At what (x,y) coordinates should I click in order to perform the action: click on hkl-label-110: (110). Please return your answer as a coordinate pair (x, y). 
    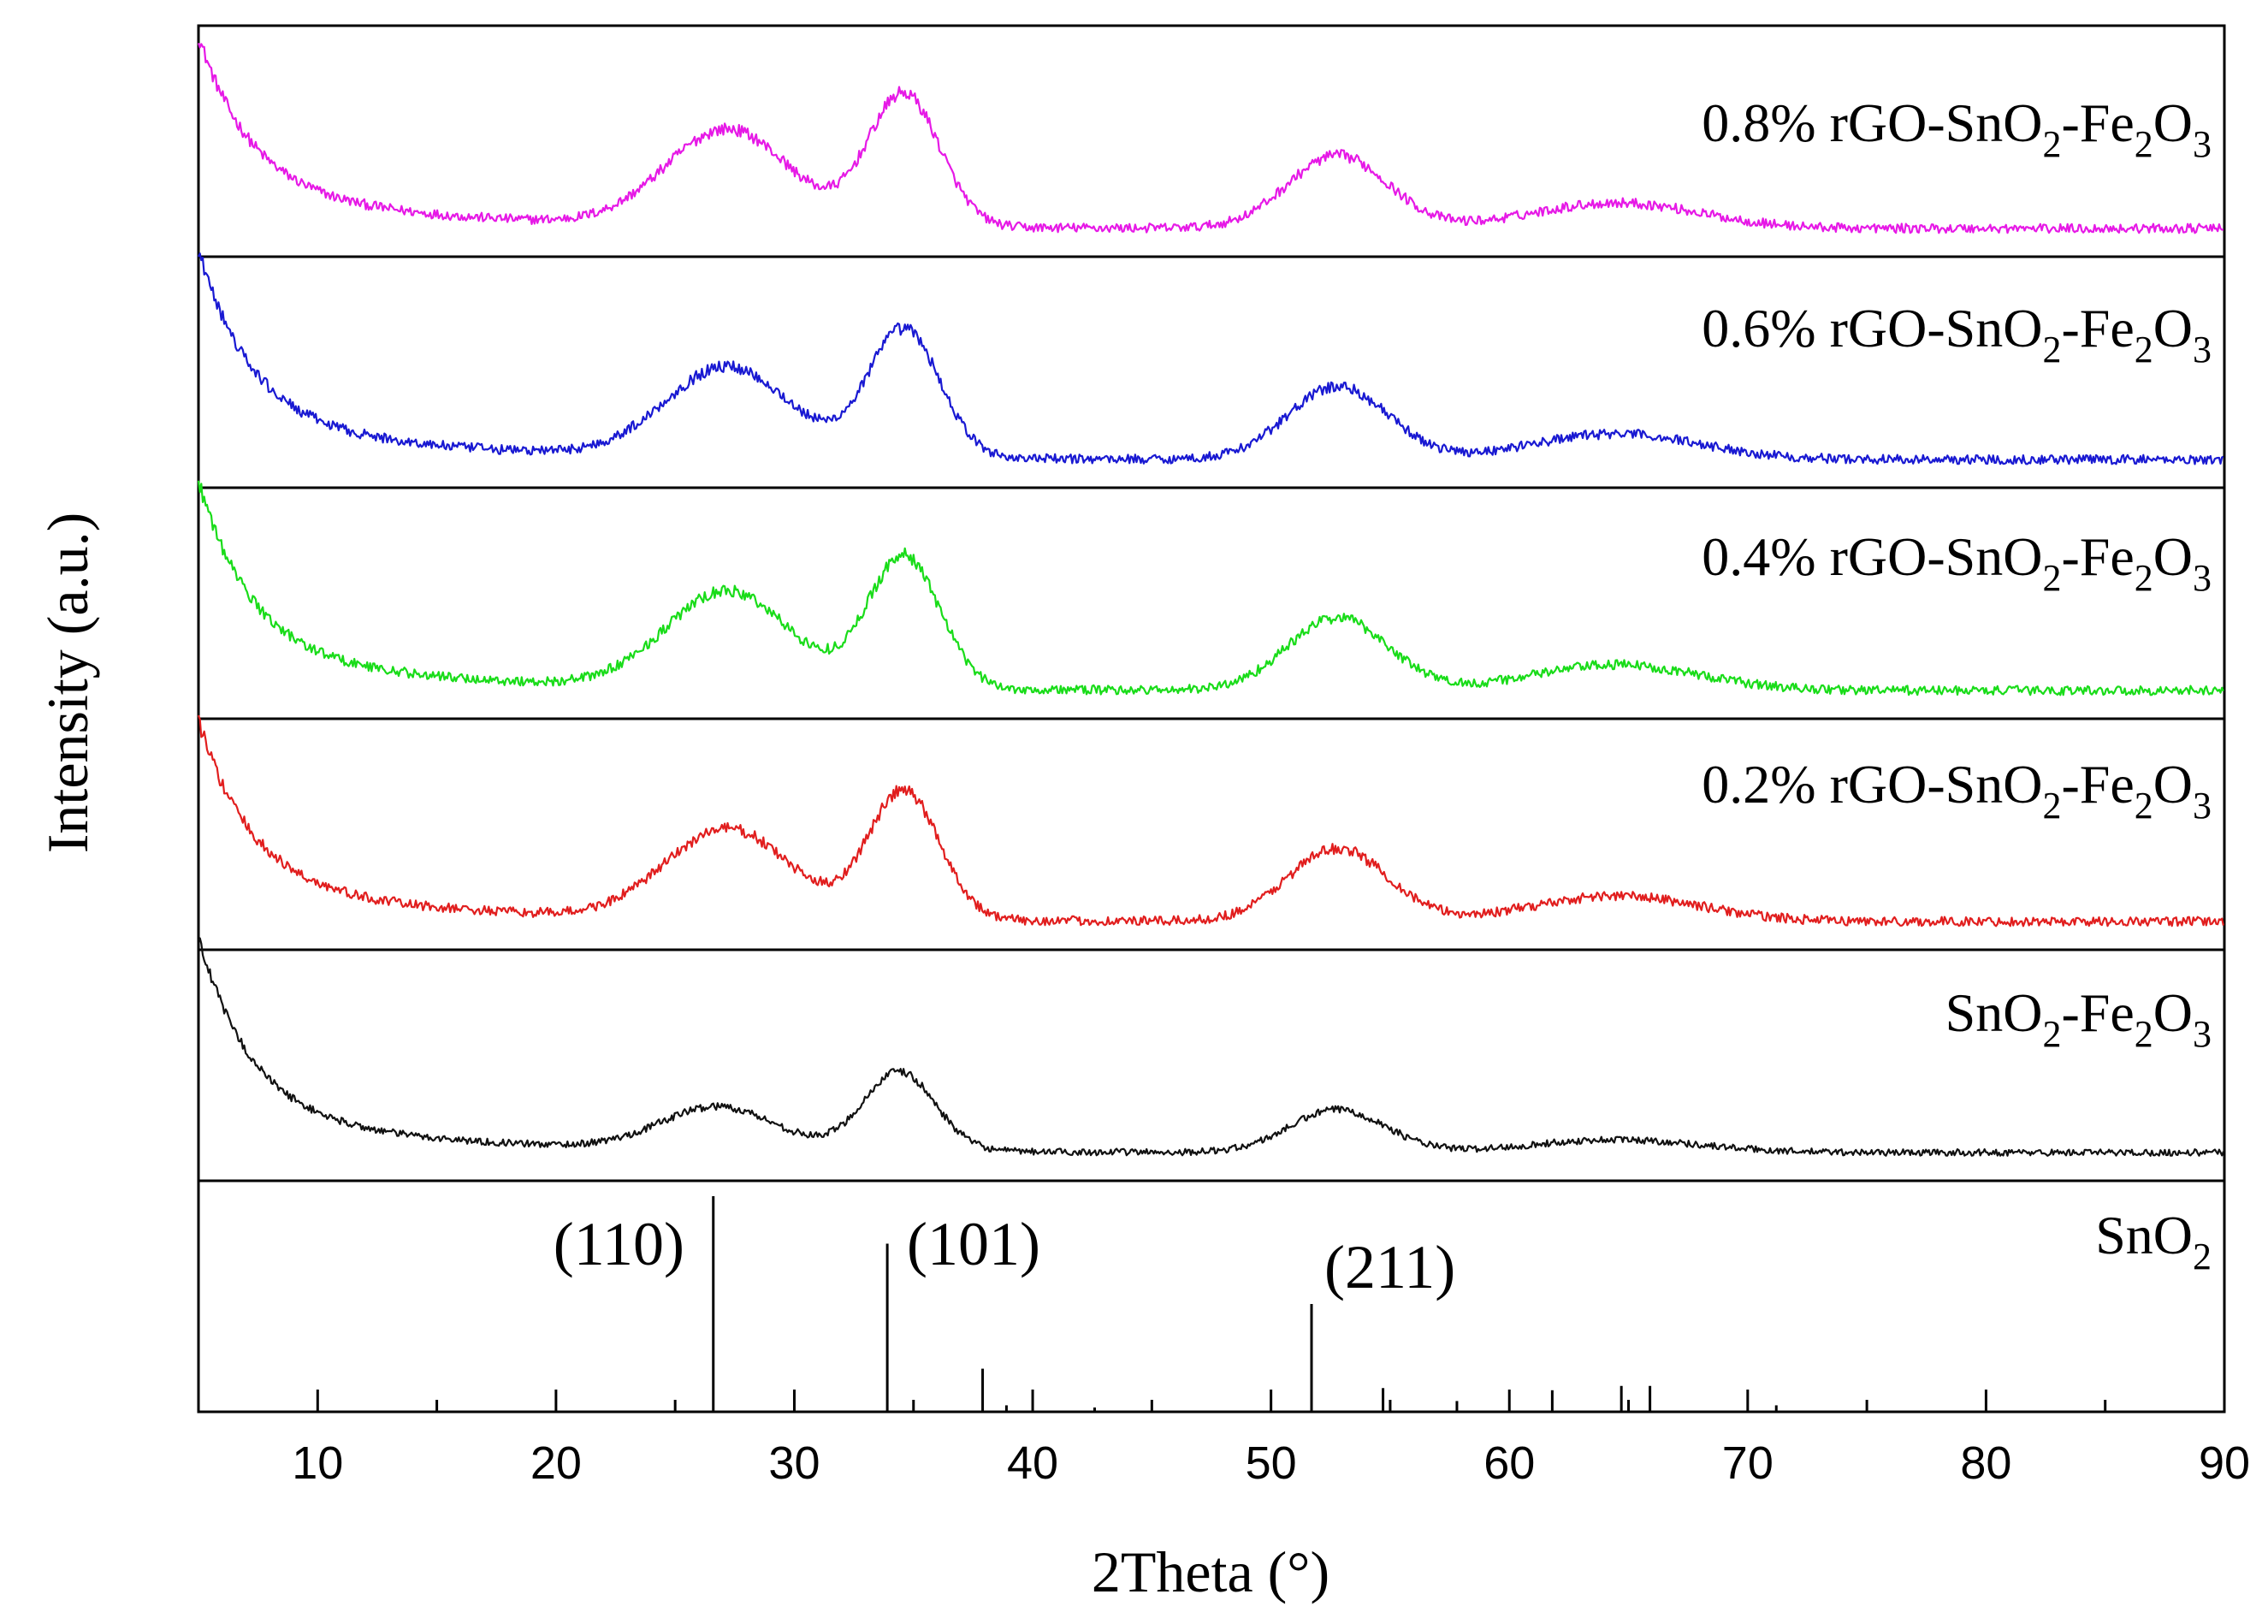
    Looking at the image, I should click on (619, 1244).